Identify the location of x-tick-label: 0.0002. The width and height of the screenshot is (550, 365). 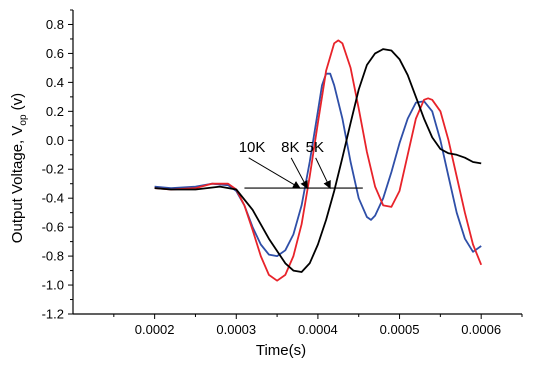
(155, 329).